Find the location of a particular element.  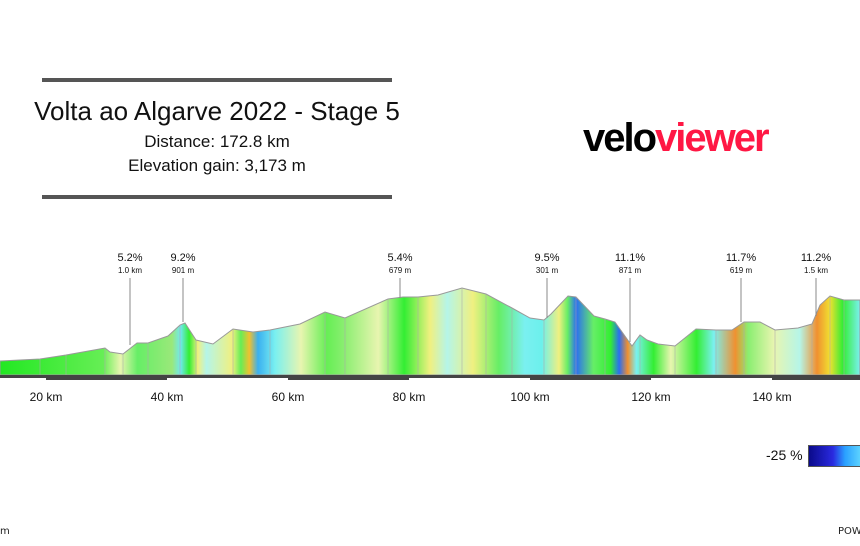

axis-tick-100km: 100 km is located at coordinates (530, 397).